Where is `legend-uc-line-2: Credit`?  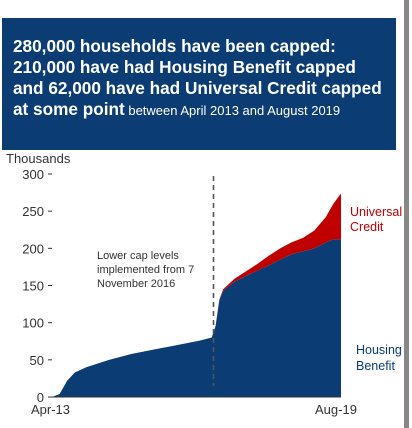
legend-uc-line-2: Credit is located at coordinates (367, 227).